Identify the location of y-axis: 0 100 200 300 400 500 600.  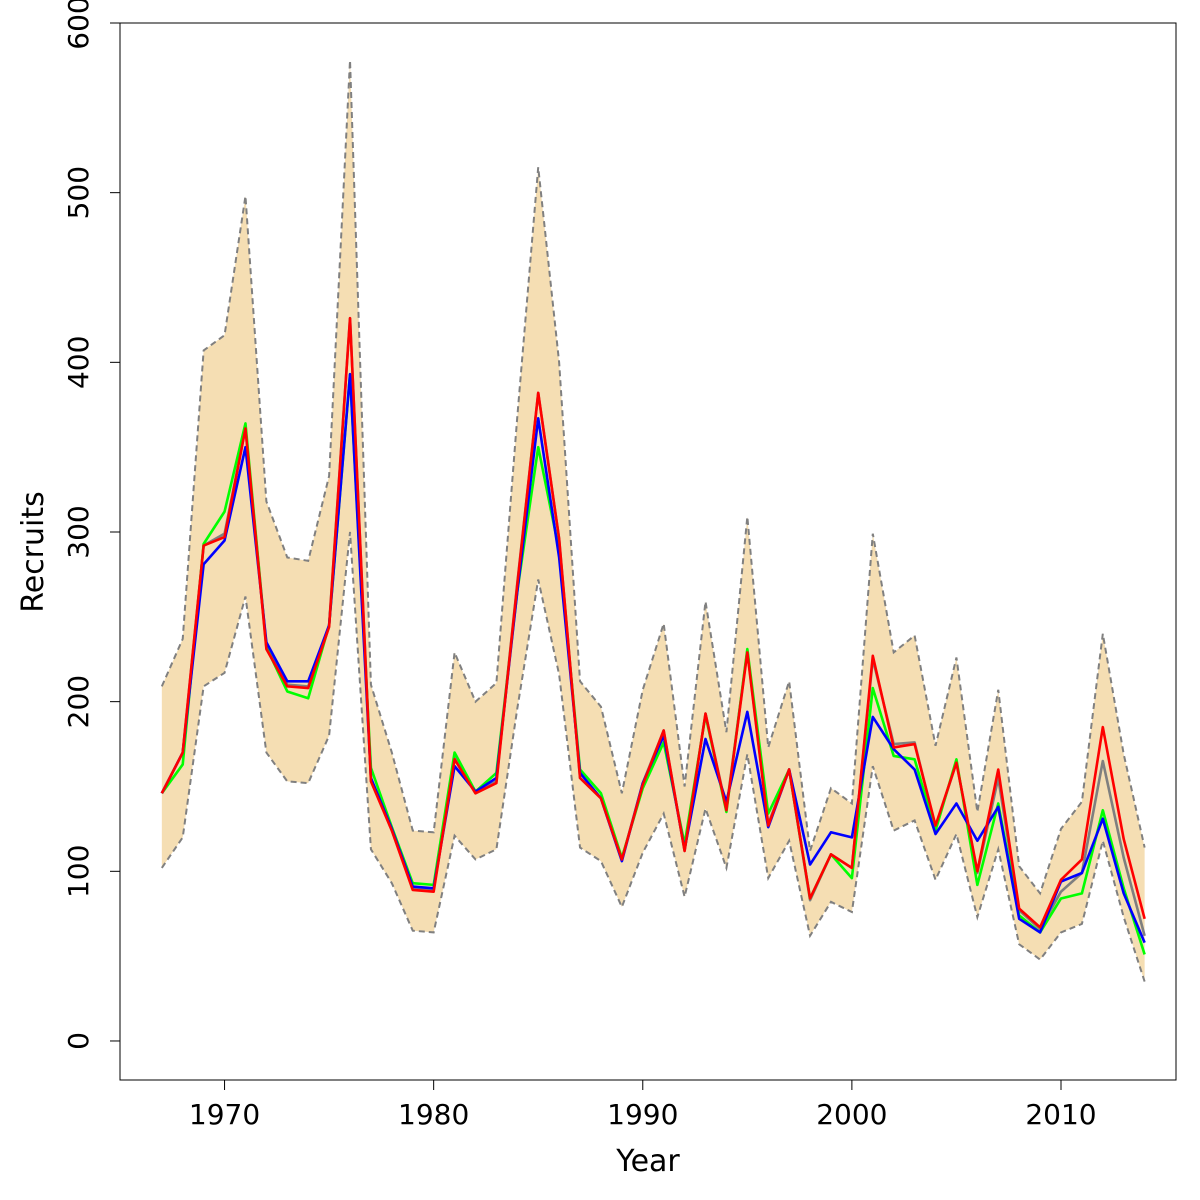
(91, 525).